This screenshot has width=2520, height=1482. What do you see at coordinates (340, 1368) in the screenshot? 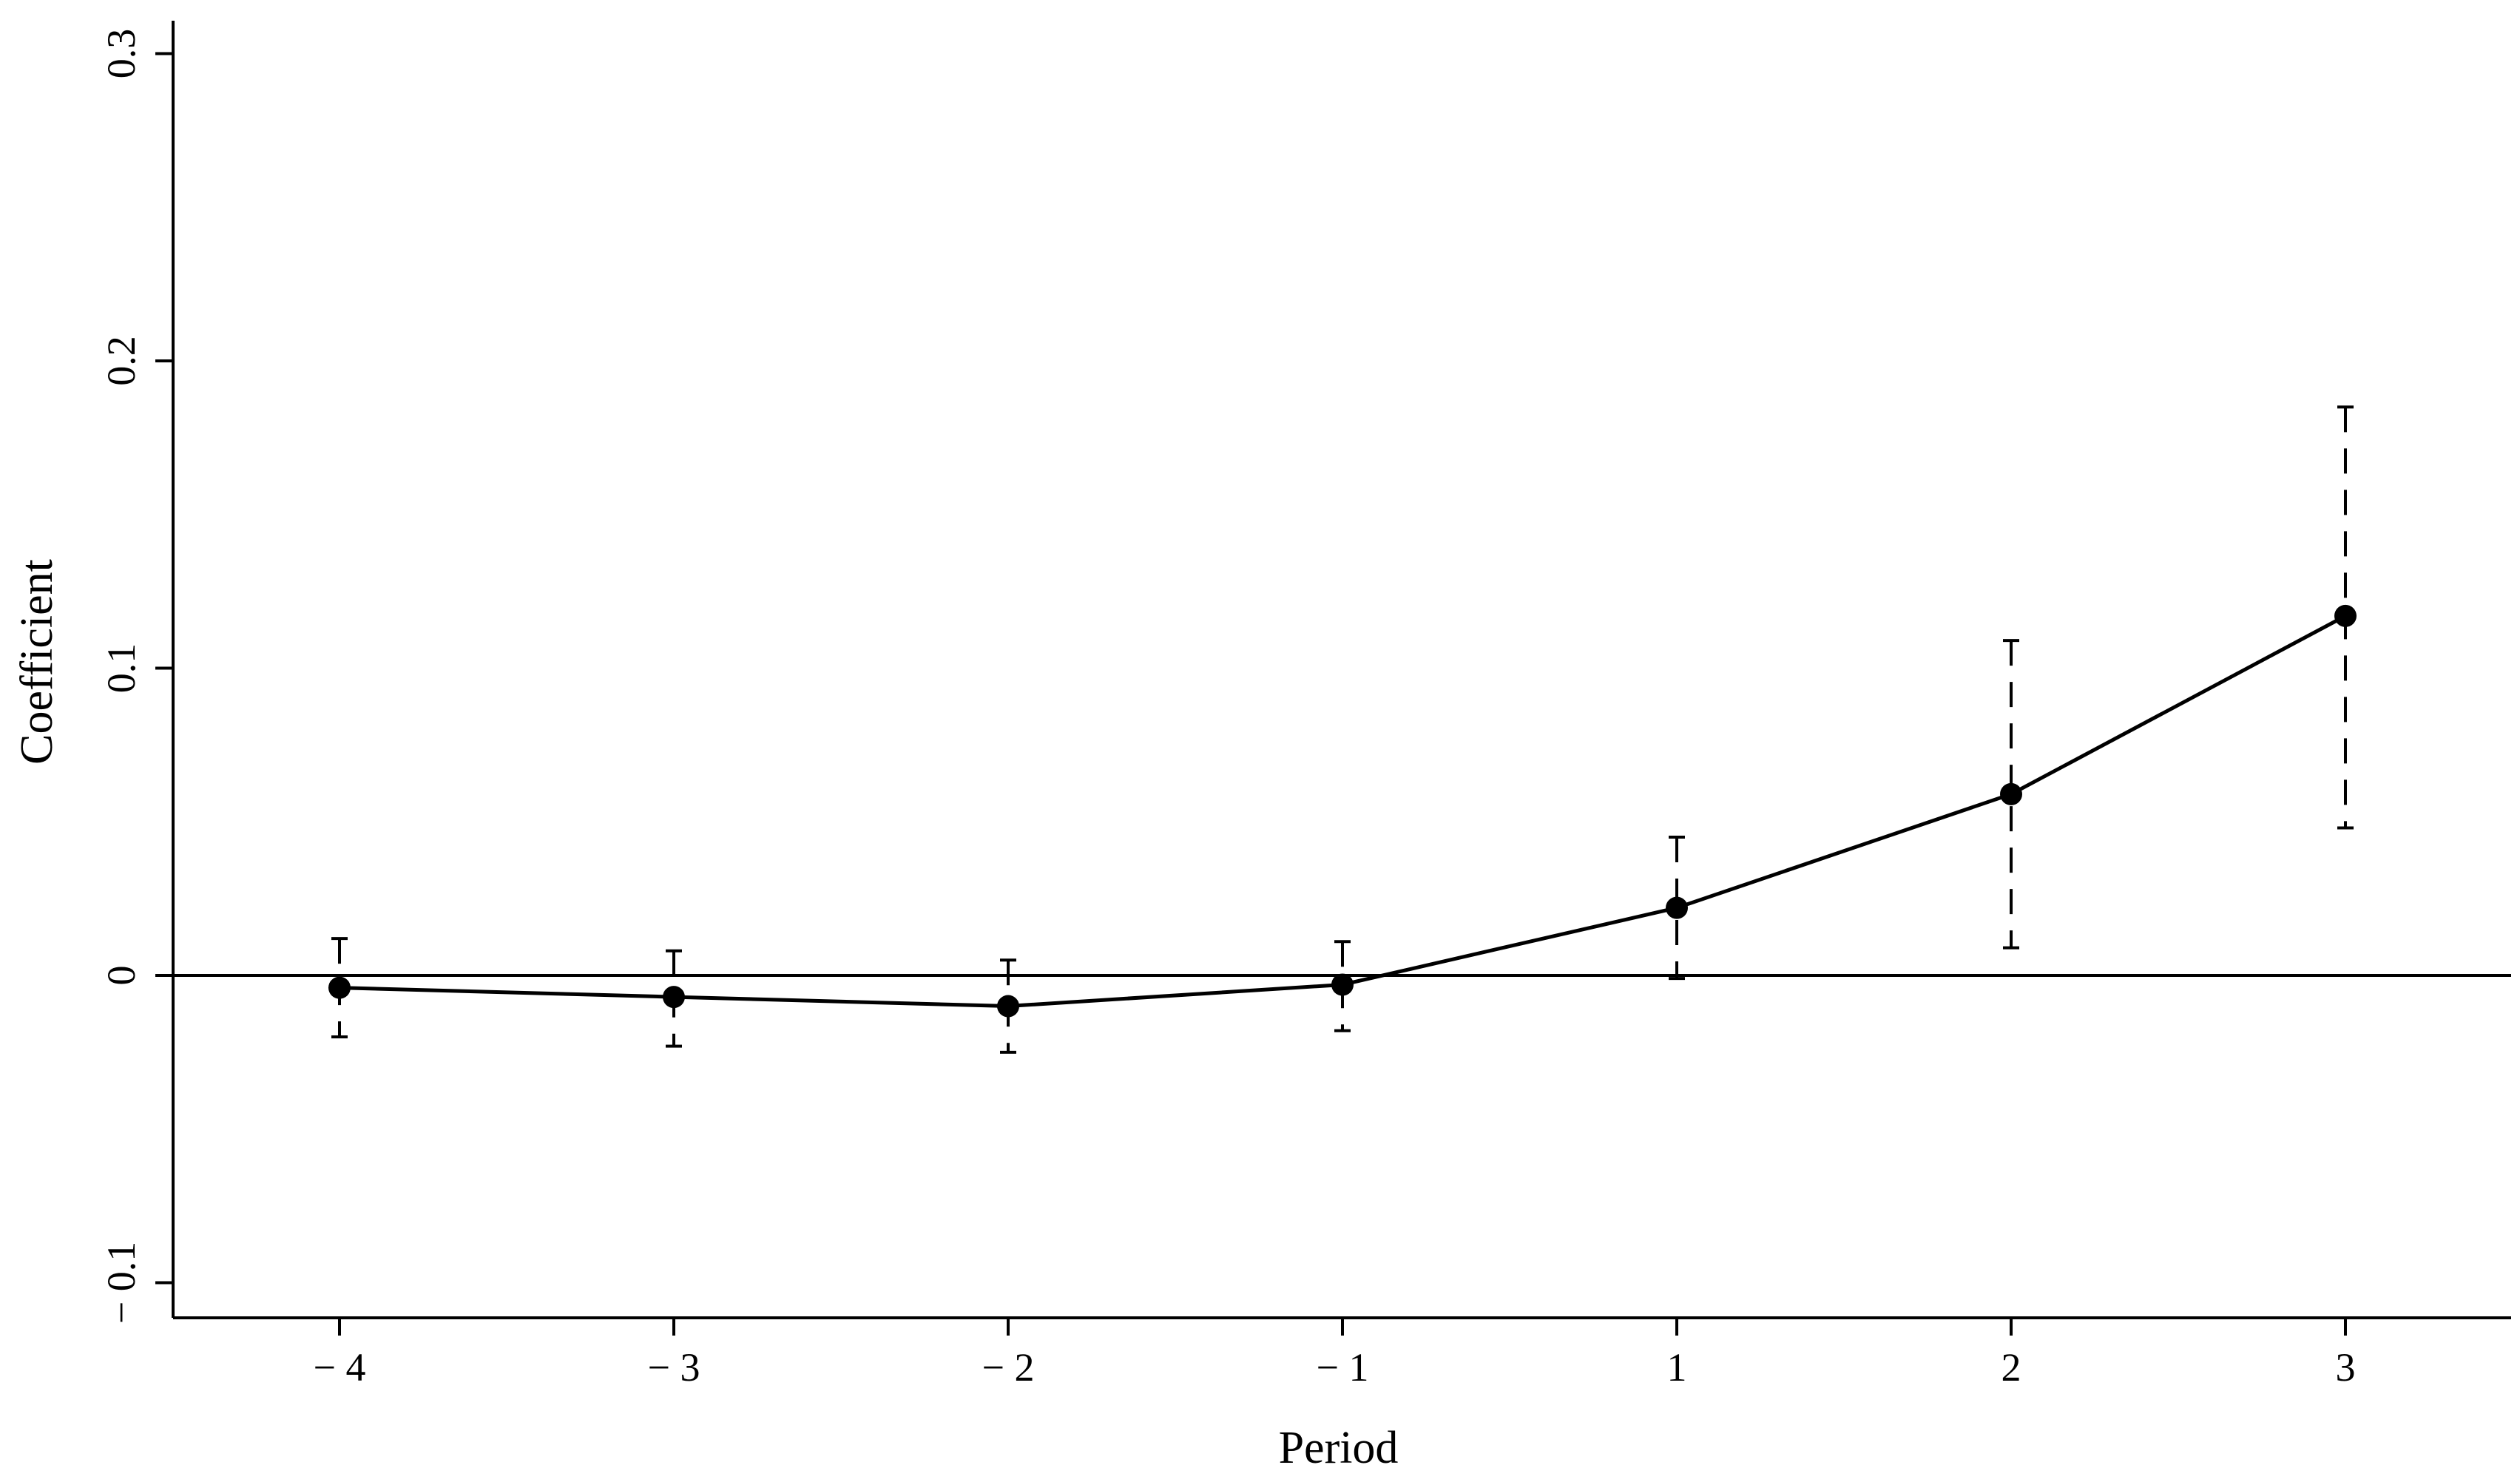
I see `x-tick-label: − 4` at bounding box center [340, 1368].